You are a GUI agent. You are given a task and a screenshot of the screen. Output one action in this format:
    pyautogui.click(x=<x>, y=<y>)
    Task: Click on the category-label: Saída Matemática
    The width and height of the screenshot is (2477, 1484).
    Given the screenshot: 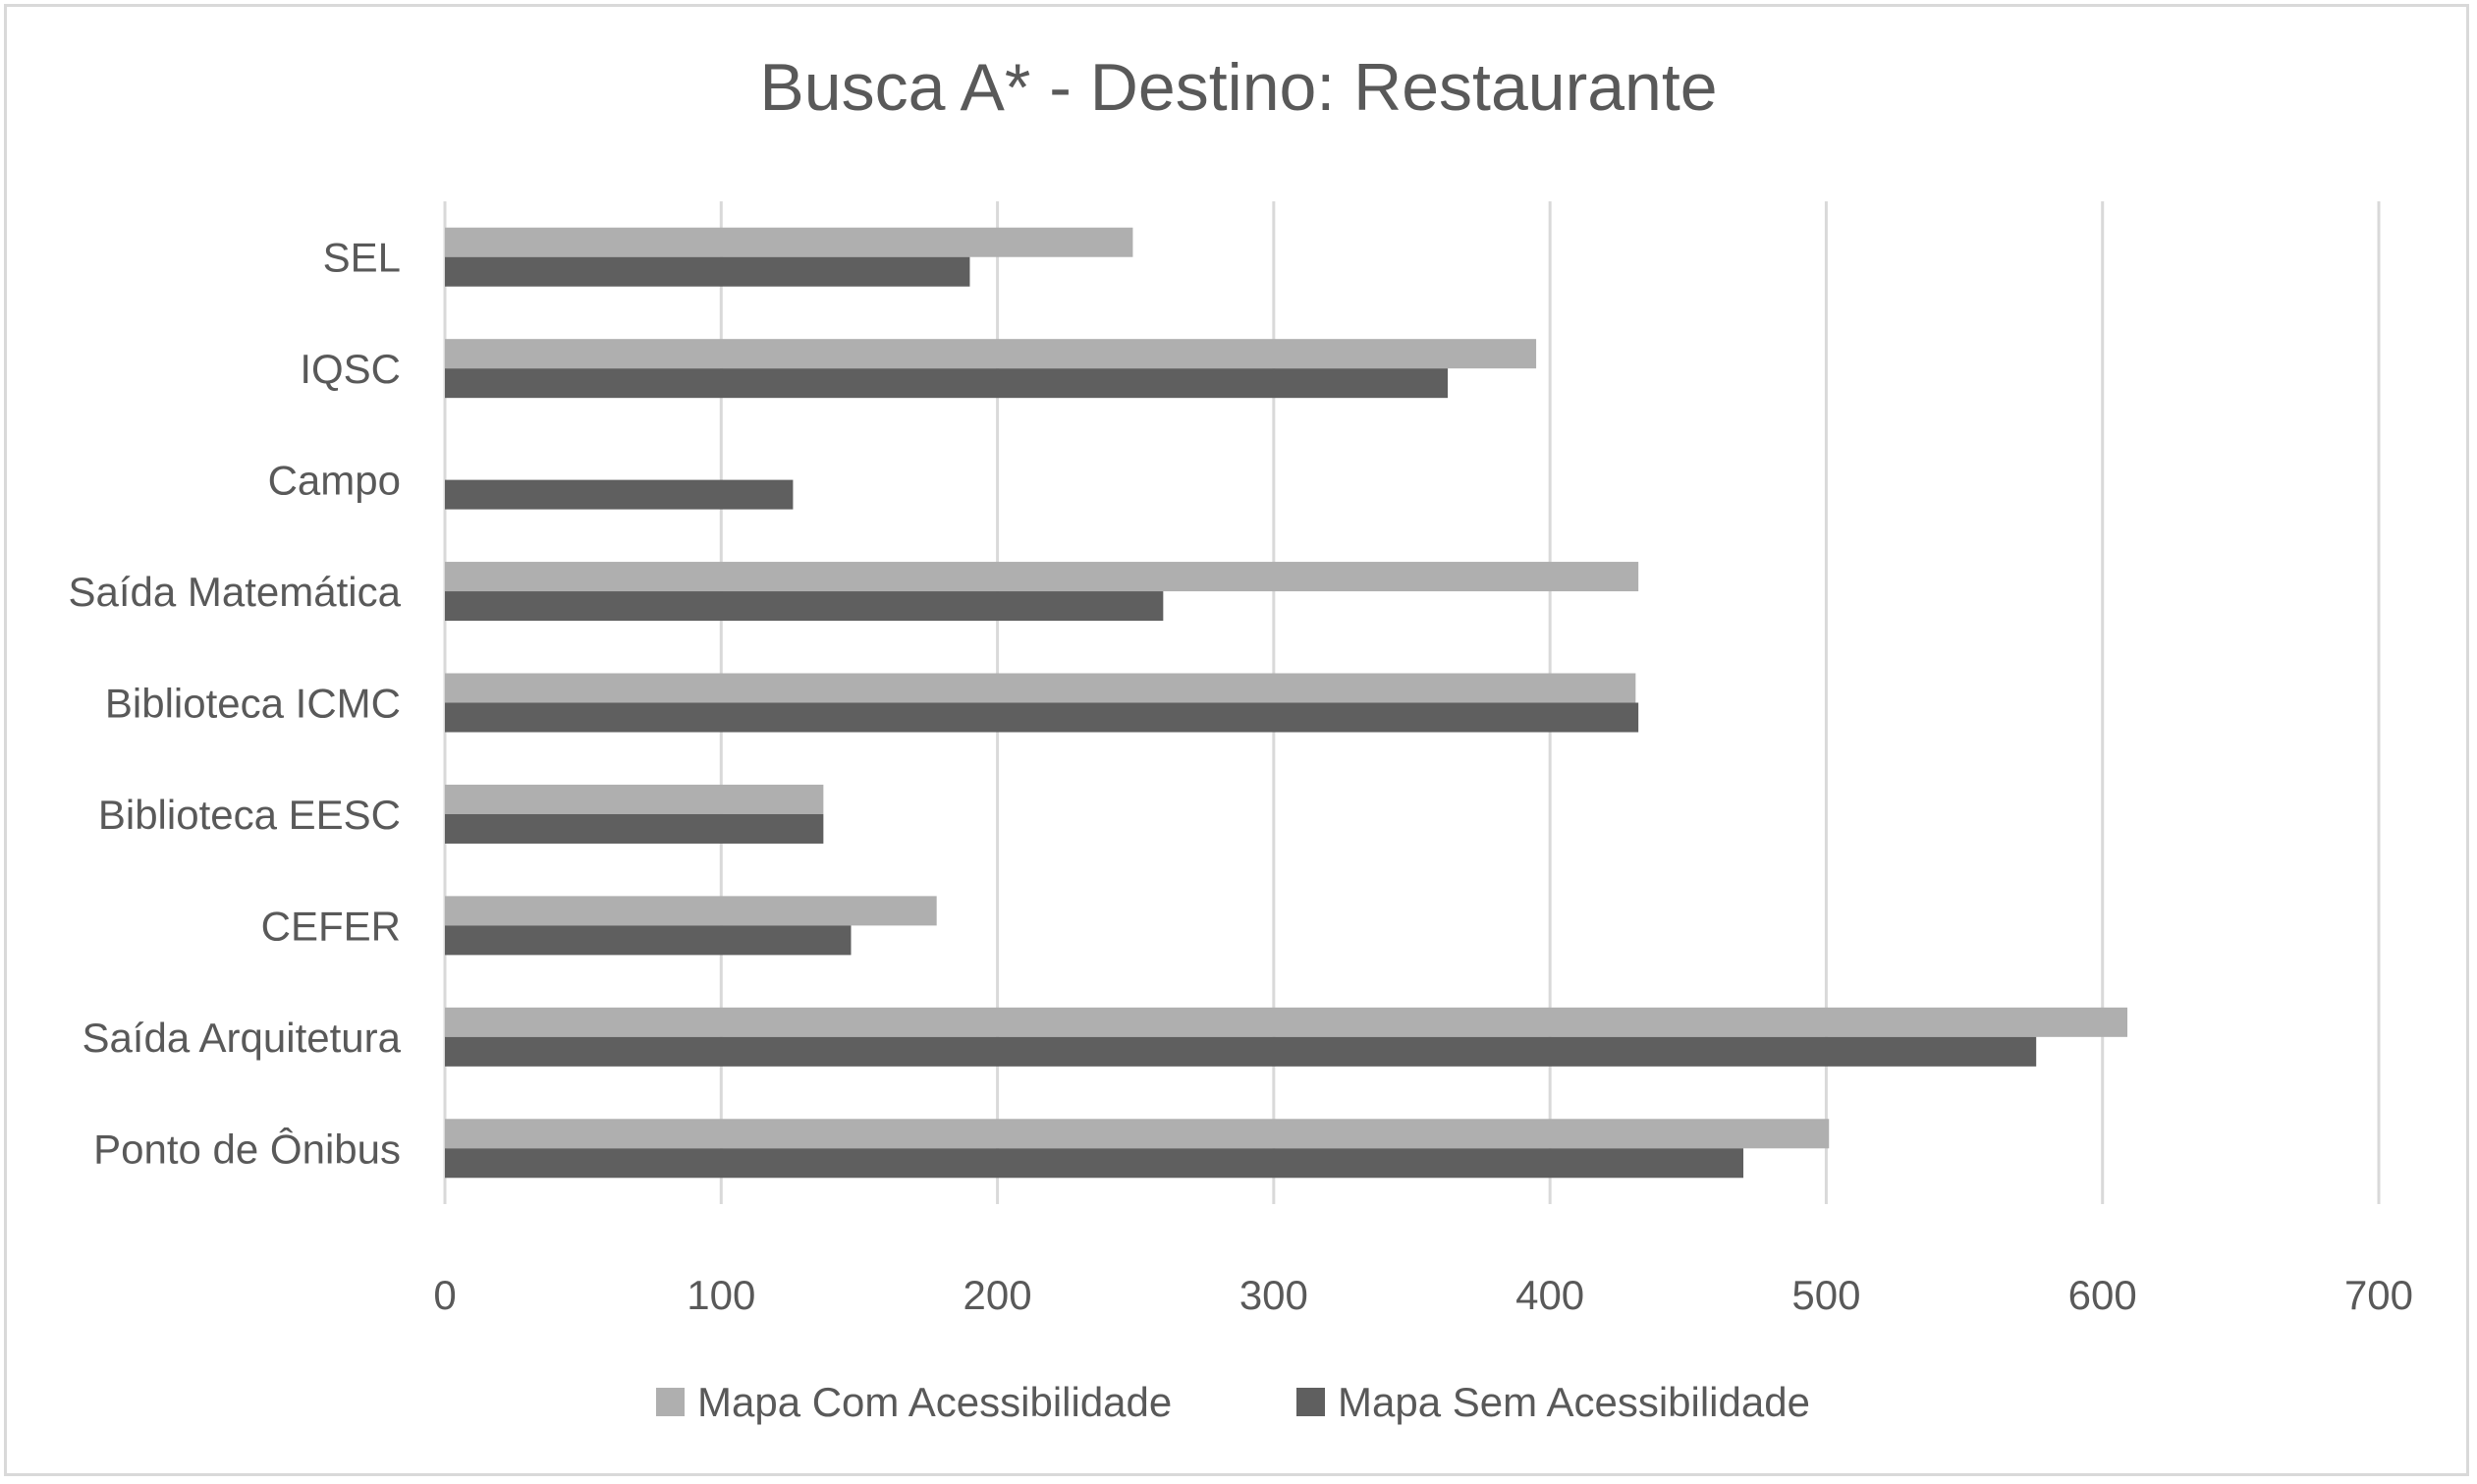 What is the action you would take?
    pyautogui.click(x=234, y=592)
    